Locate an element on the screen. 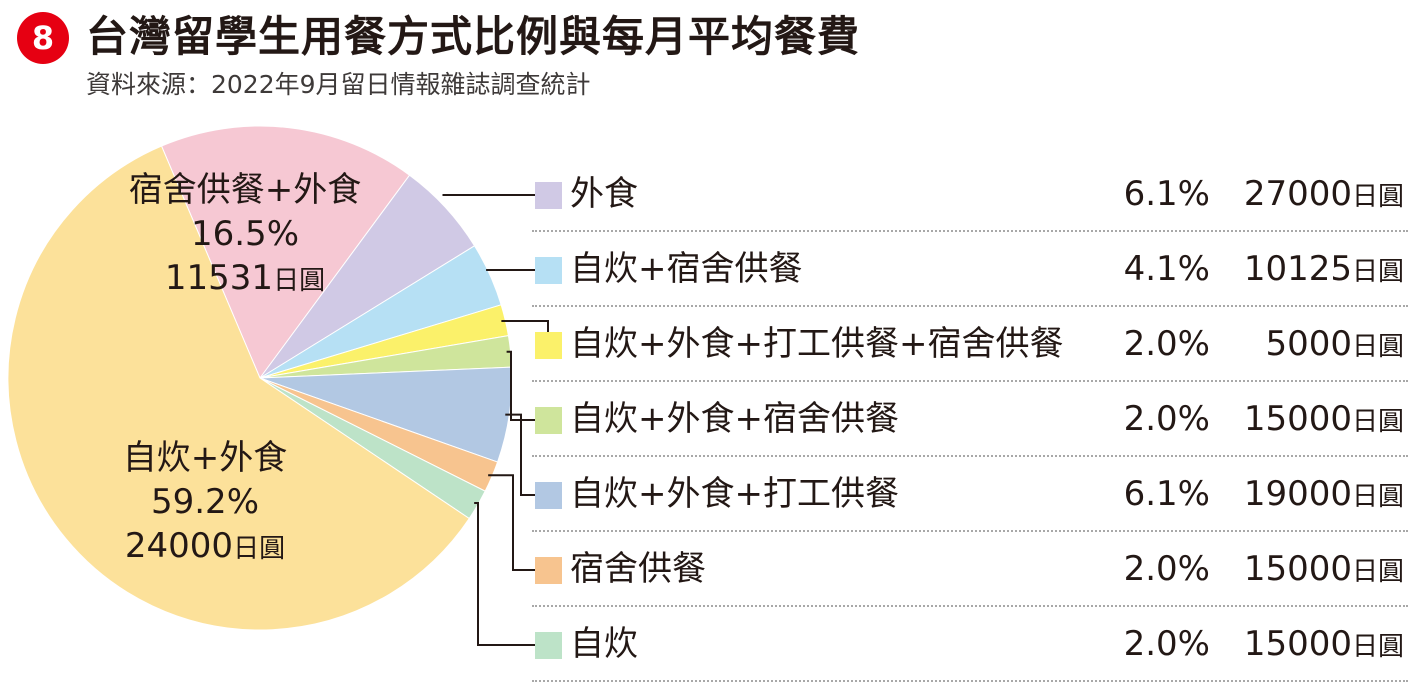 Image resolution: width=1422 pixels, height=695 pixels. legend-amount-value: 10125 is located at coordinates (1297, 269).